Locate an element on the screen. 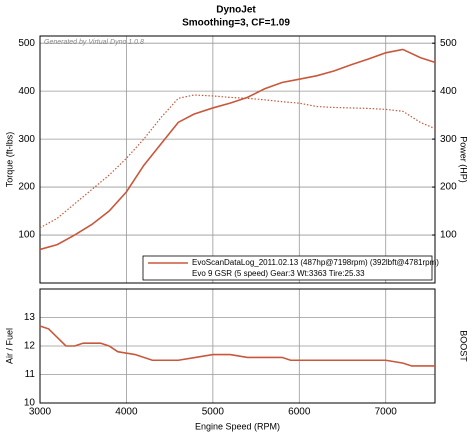 The image size is (473, 435). y2-axis-label: BOOST is located at coordinates (464, 346).